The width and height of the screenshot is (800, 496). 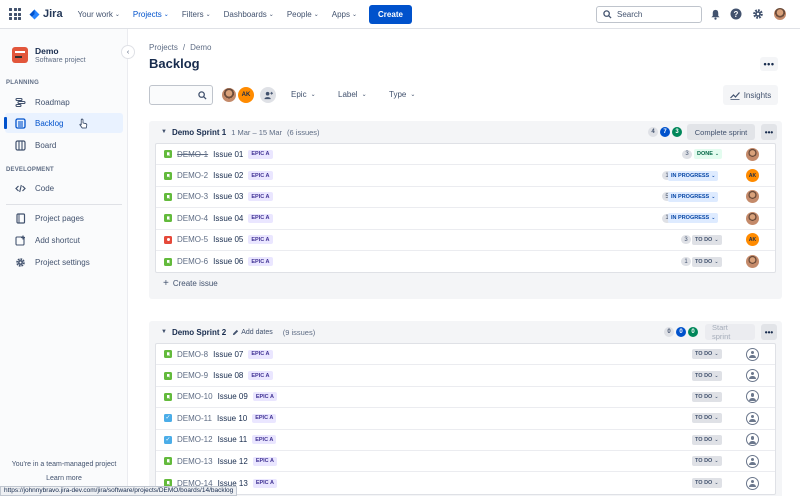 What do you see at coordinates (465, 219) in the screenshot?
I see `issue-row: DEMO-4 Issue 04 EPIC A 1 IN PROGRESS ⌄` at bounding box center [465, 219].